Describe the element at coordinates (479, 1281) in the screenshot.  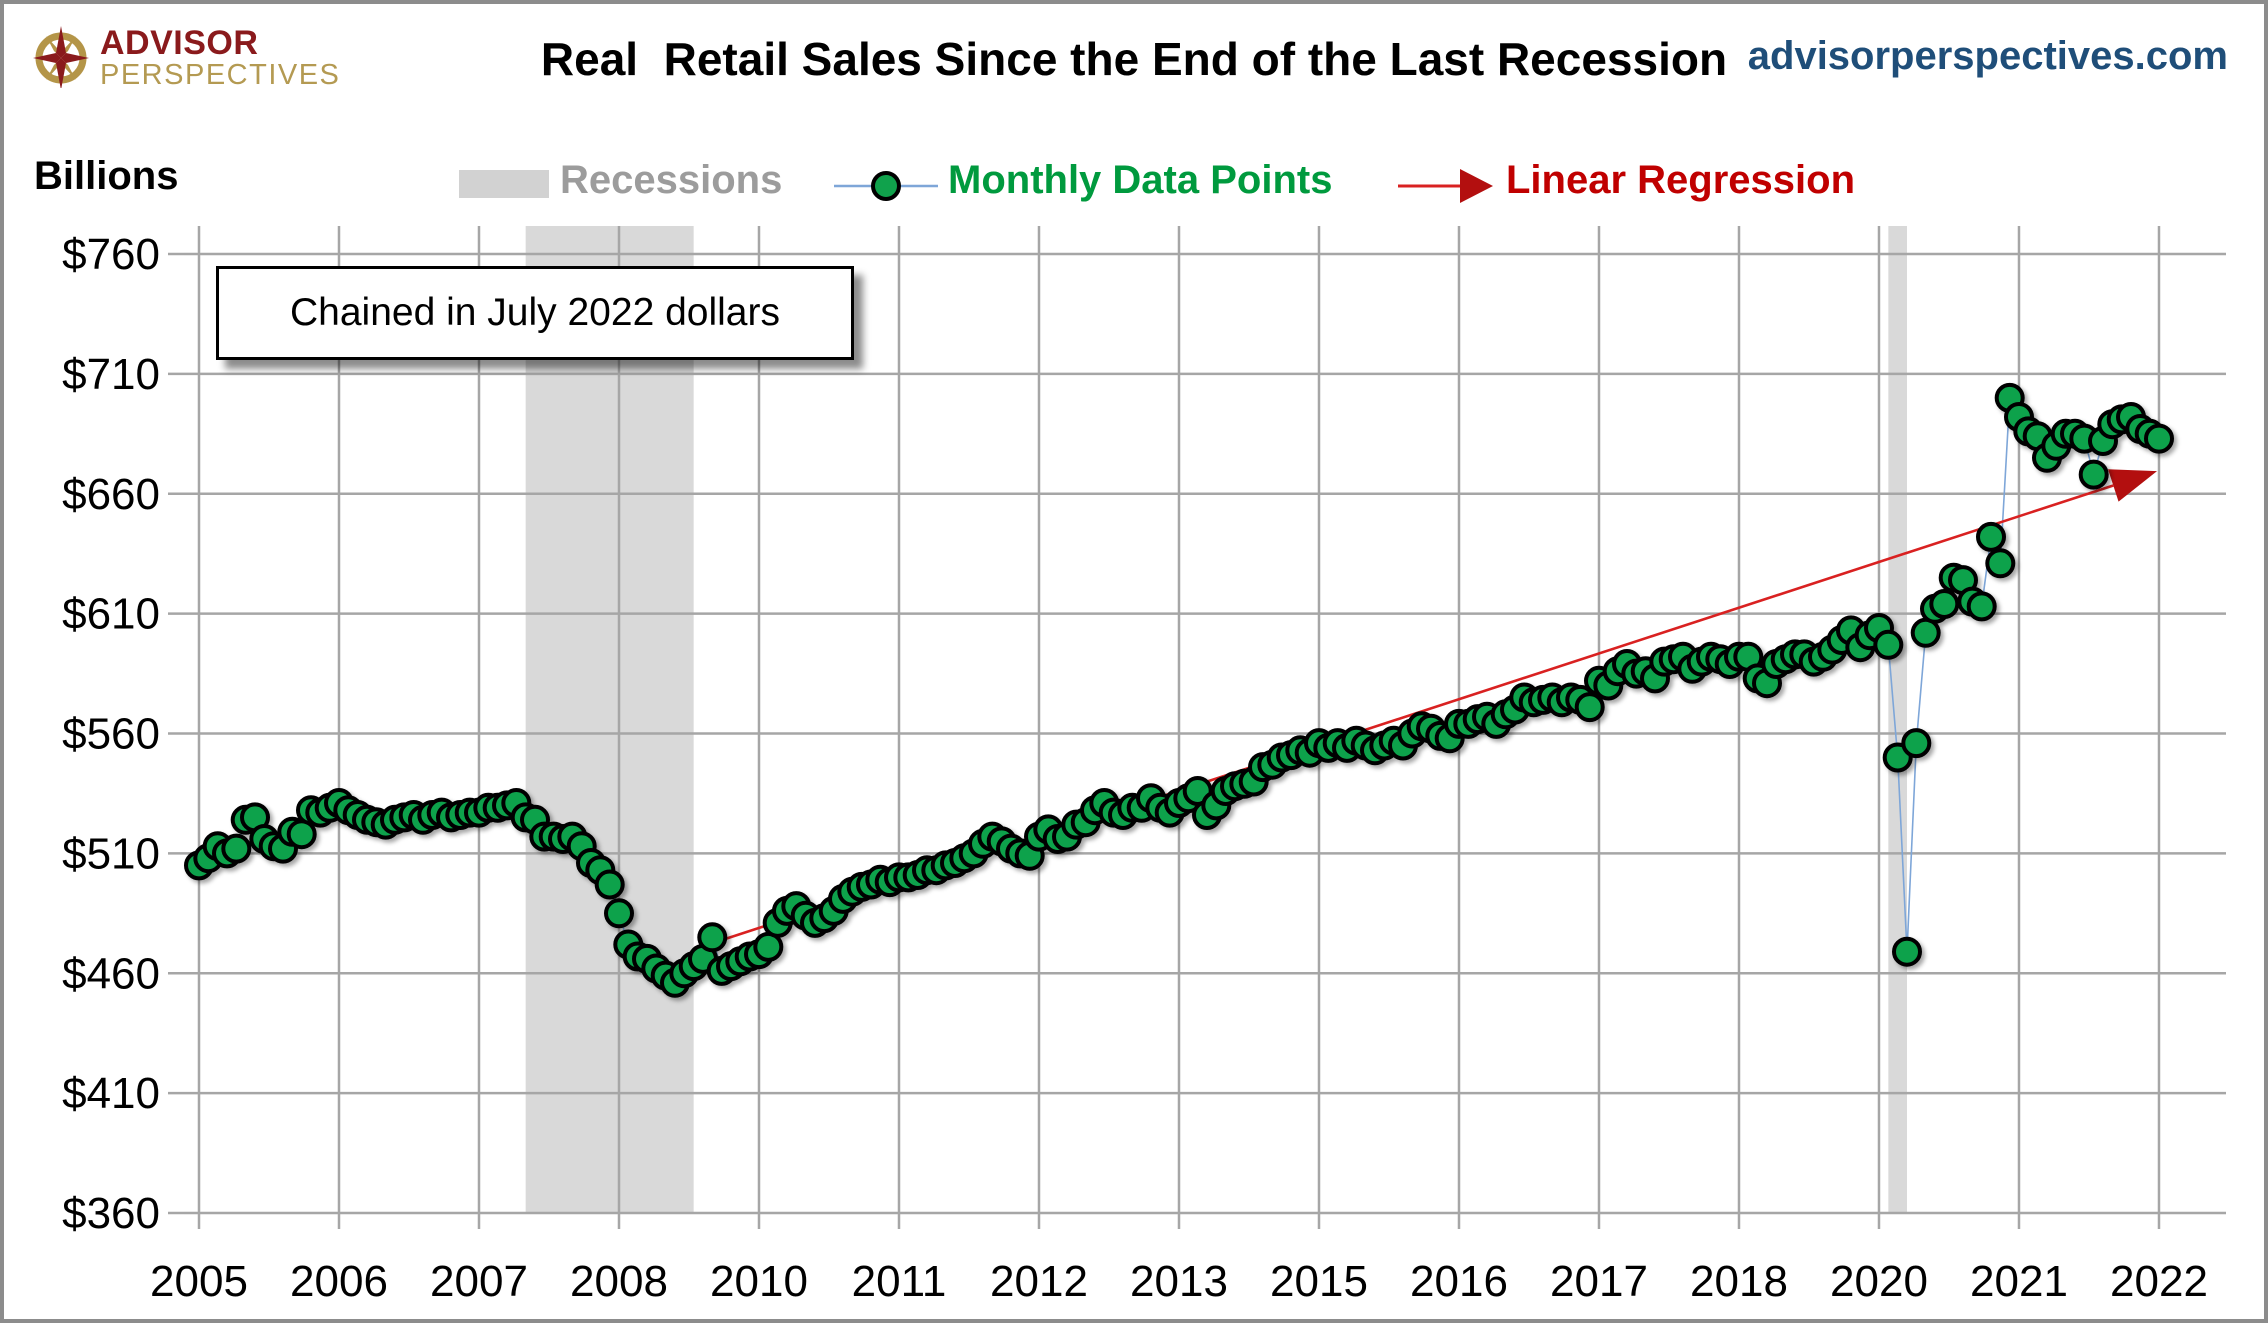
I see `x-tick-label: 2007` at that location.